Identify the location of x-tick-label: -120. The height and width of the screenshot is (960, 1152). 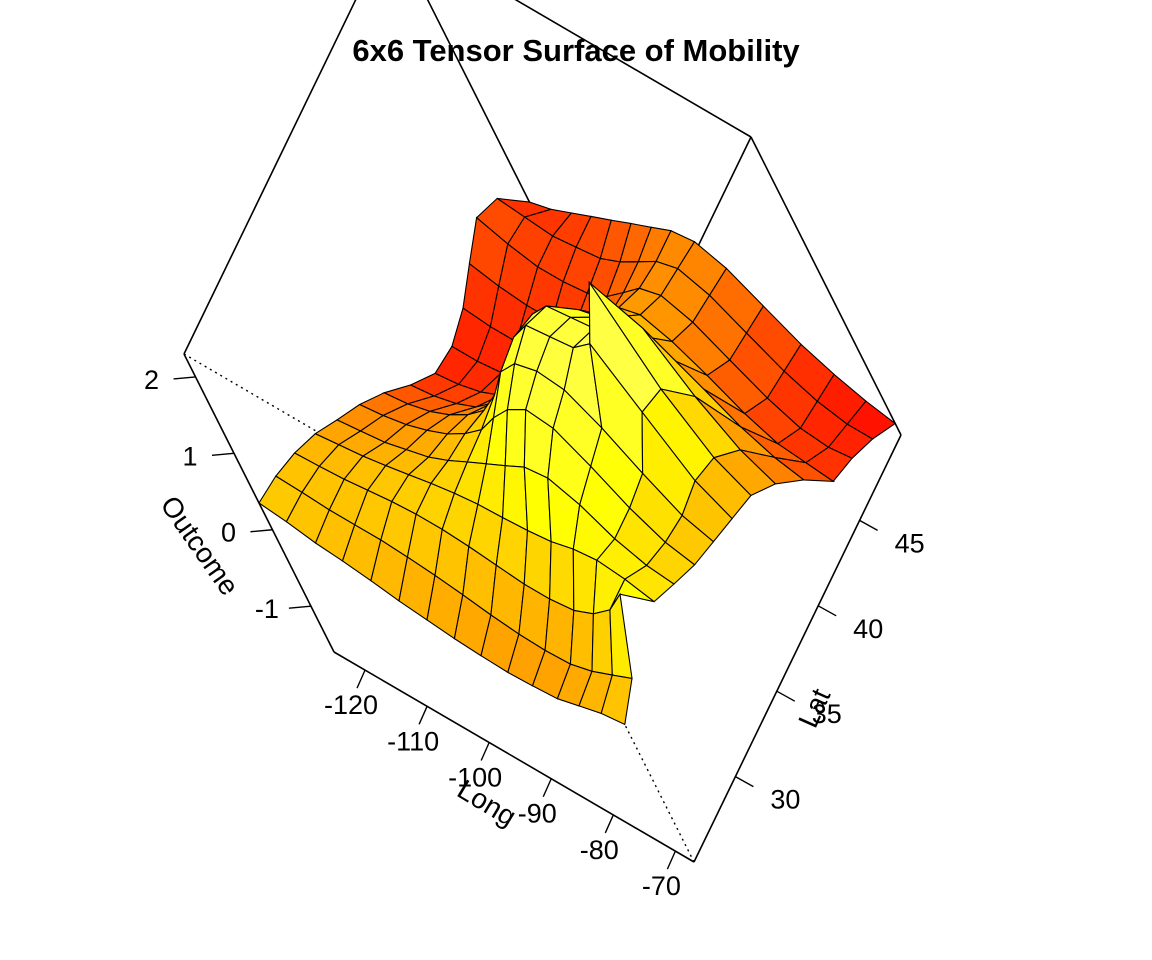
(351, 705).